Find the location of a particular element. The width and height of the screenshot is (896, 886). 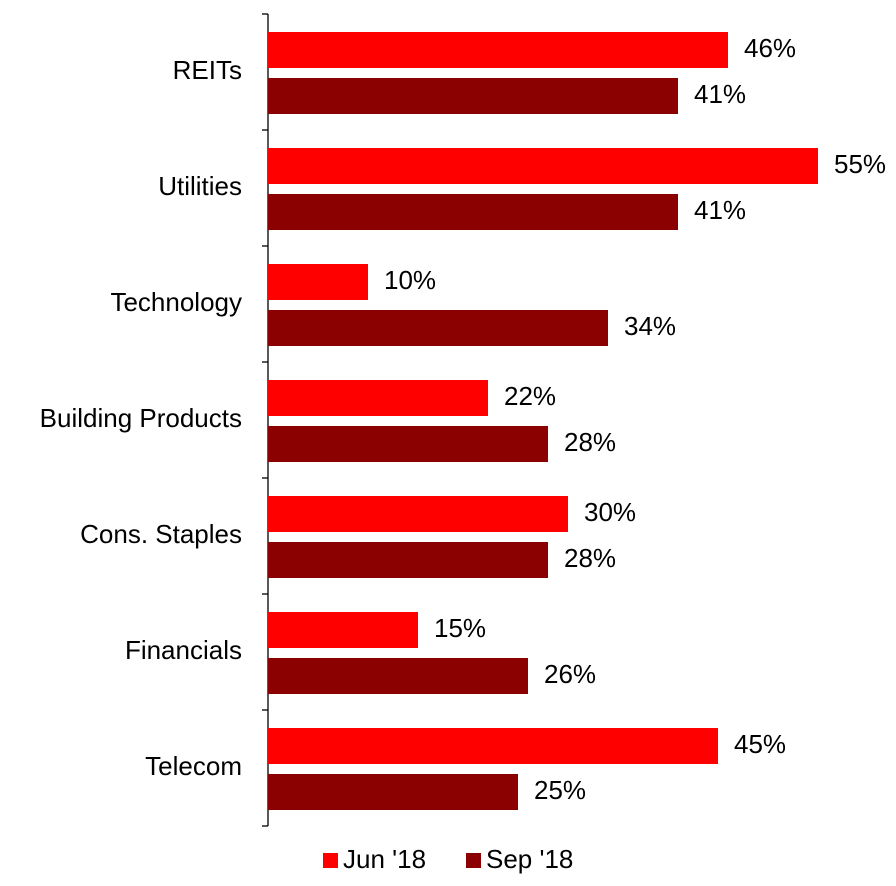

value-label-jun-18-financials: 15% is located at coordinates (460, 628).